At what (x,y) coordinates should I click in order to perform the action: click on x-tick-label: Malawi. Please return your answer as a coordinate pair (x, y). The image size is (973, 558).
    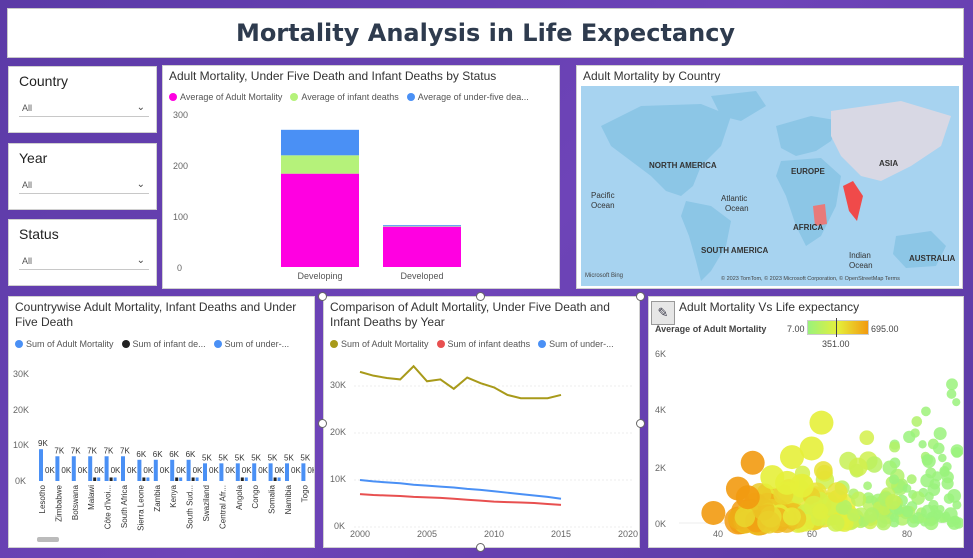
    Looking at the image, I should click on (91, 497).